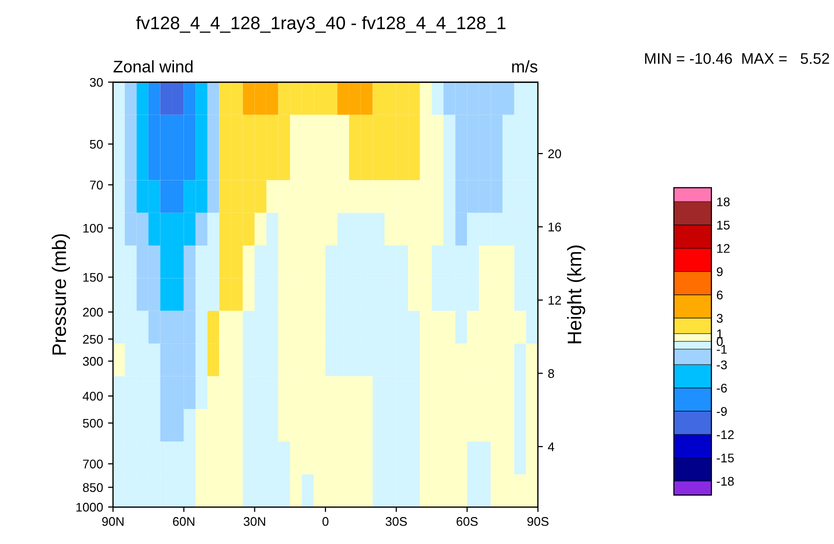 This screenshot has height=544, width=834. What do you see at coordinates (61, 294) in the screenshot?
I see `y-axis-title: Pressure (mb)` at bounding box center [61, 294].